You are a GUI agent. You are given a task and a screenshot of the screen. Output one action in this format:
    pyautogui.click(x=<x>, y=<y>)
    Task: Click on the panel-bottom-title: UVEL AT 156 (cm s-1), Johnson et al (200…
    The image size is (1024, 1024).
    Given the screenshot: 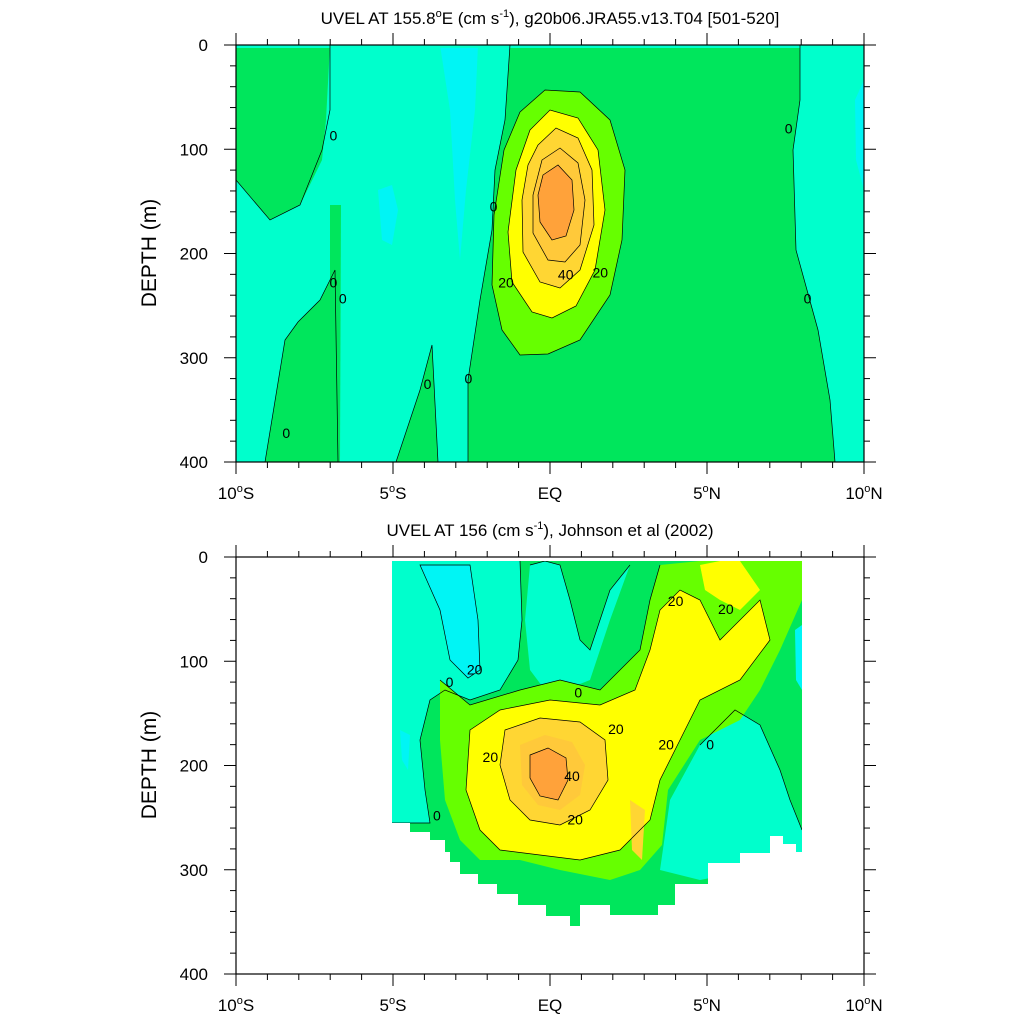 What is the action you would take?
    pyautogui.click(x=550, y=530)
    